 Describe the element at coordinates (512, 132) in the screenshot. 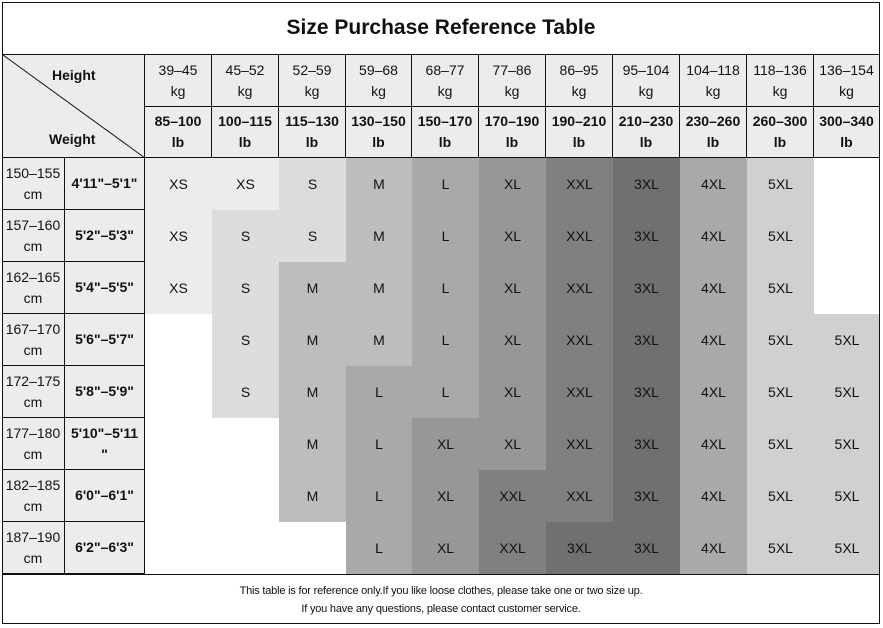

I see `weight-lb-header: 170–190 lb` at that location.